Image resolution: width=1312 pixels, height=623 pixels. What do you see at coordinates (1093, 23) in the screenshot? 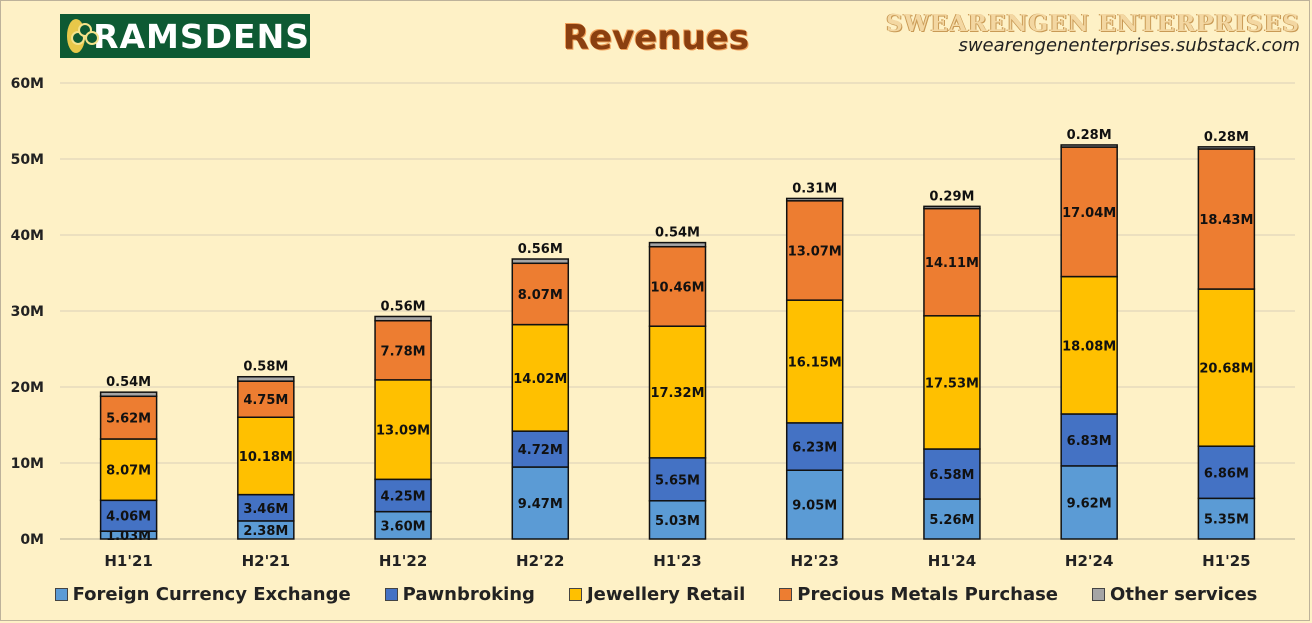
I see `brand-name: SWEARENGEN ENTERPRISES` at bounding box center [1093, 23].